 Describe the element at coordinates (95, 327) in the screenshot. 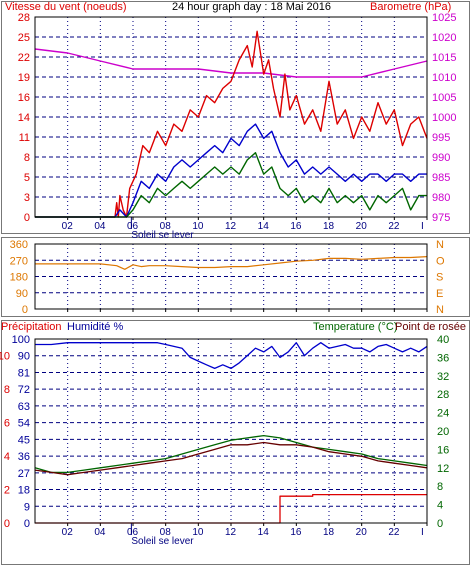

I see `humidity-label: Humidité %` at that location.